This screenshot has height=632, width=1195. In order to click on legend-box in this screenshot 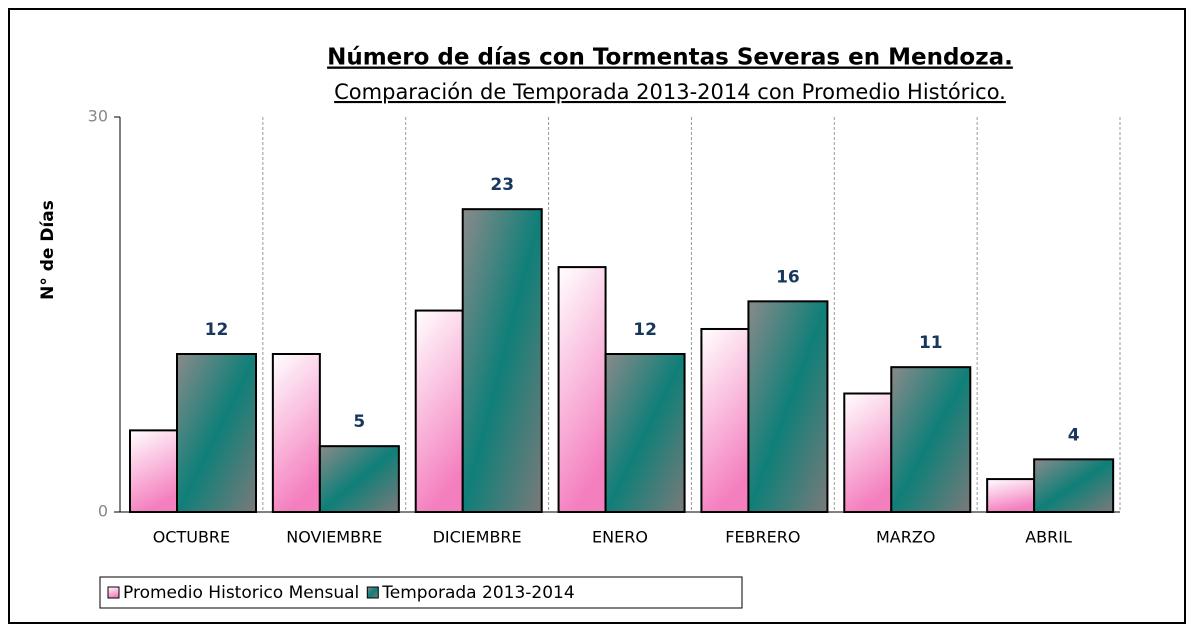, I will do `click(421, 592)`.